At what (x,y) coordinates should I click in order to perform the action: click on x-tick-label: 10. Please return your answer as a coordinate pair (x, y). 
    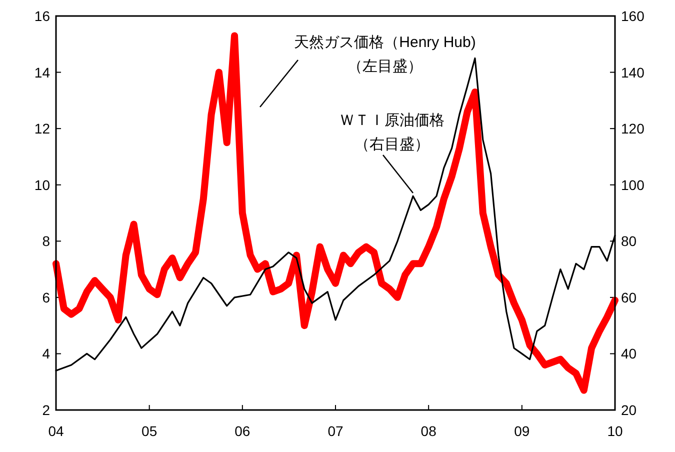
    Looking at the image, I should click on (615, 431).